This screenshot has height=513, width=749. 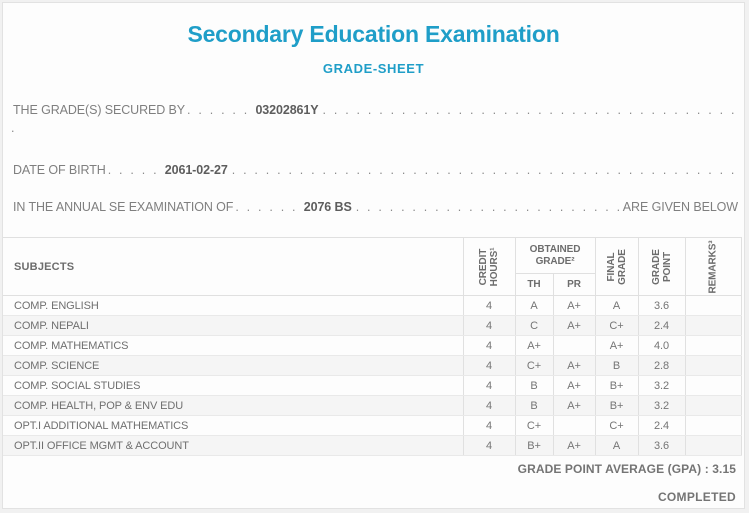 What do you see at coordinates (616, 365) in the screenshot?
I see `final-grade-cell: B` at bounding box center [616, 365].